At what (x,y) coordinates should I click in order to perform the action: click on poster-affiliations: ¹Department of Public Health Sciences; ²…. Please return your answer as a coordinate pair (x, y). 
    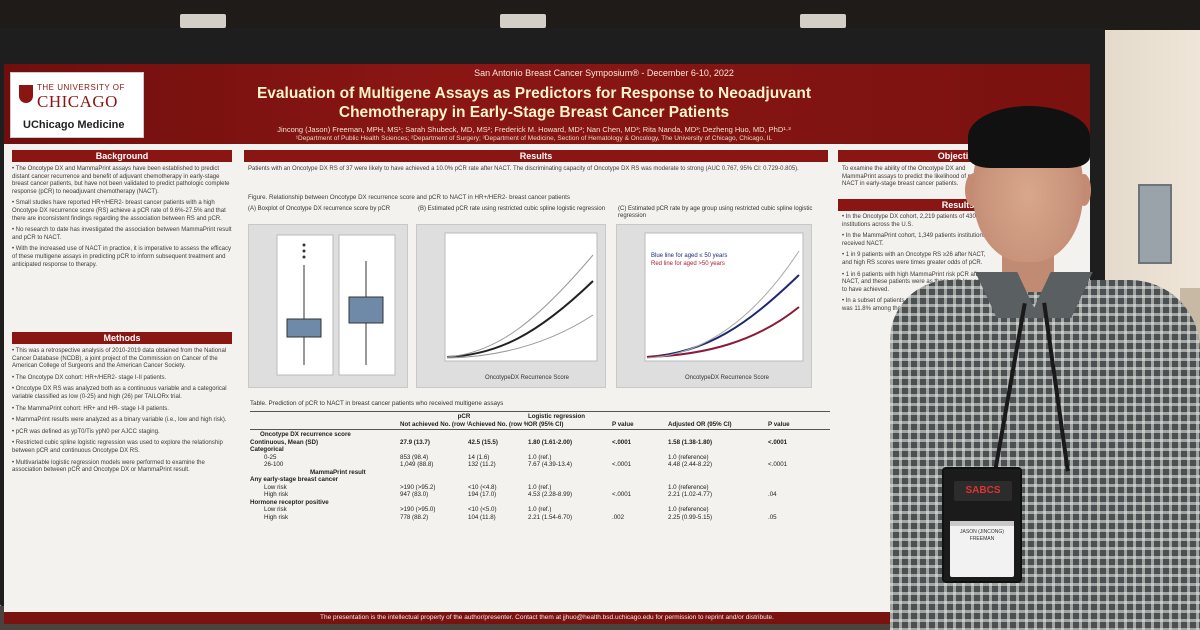
    Looking at the image, I should click on (534, 138).